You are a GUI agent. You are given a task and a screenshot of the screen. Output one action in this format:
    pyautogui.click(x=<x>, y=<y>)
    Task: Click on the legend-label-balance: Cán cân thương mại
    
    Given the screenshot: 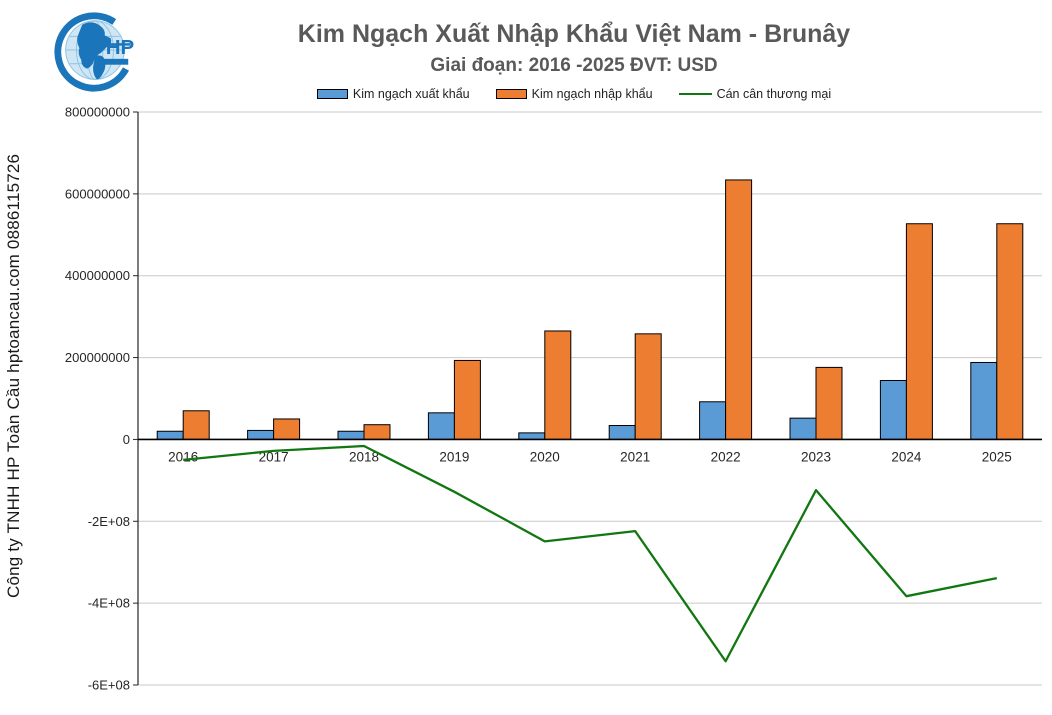 What is the action you would take?
    pyautogui.click(x=774, y=94)
    